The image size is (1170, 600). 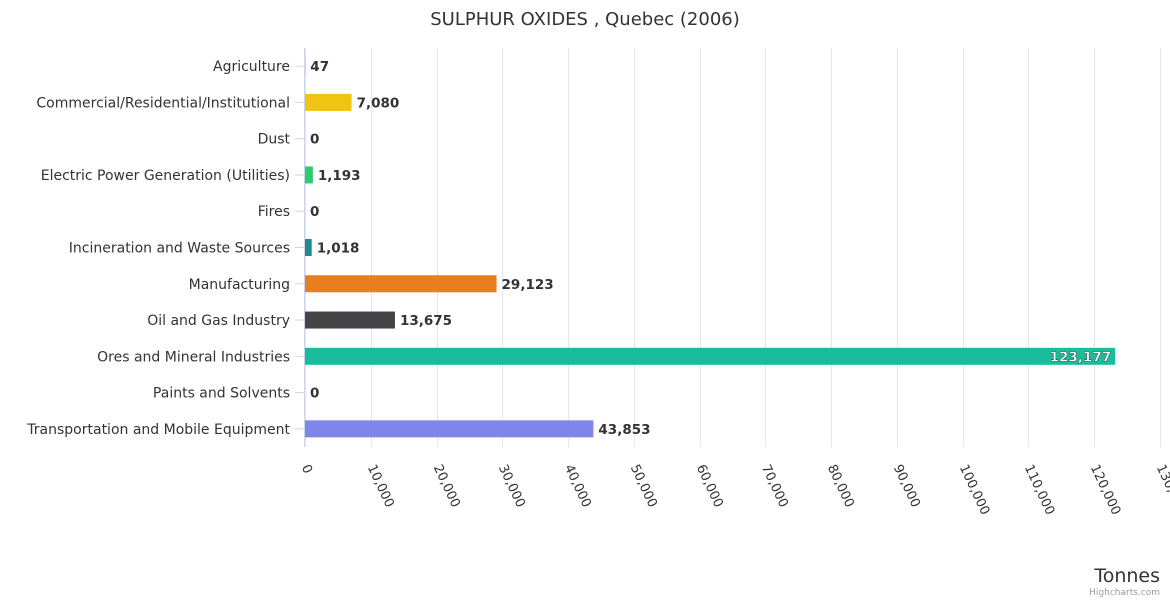 I want to click on category-label: Electric Power Generation (Utilities), so click(x=165, y=176).